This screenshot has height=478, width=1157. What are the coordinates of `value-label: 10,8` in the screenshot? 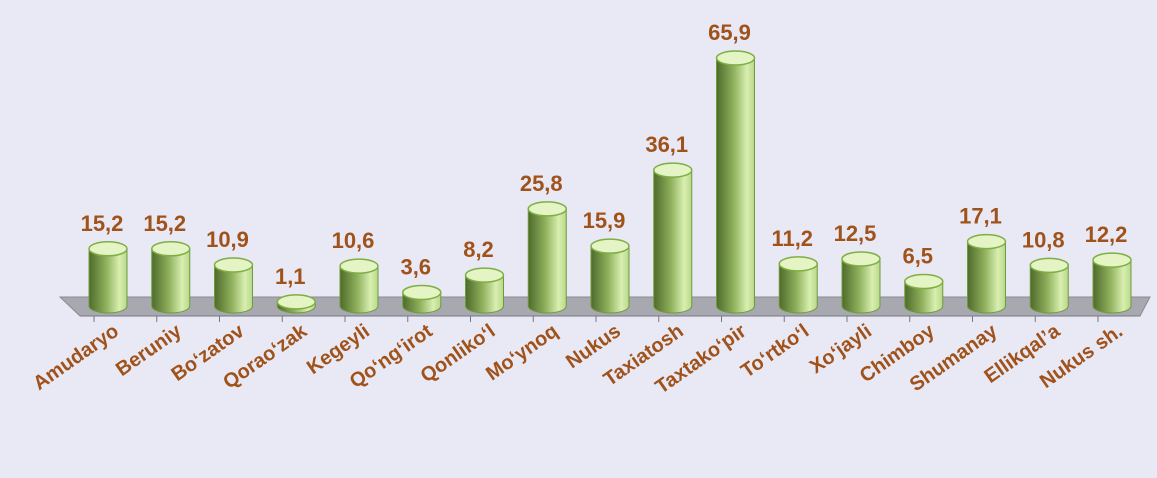 It's located at (1043, 239).